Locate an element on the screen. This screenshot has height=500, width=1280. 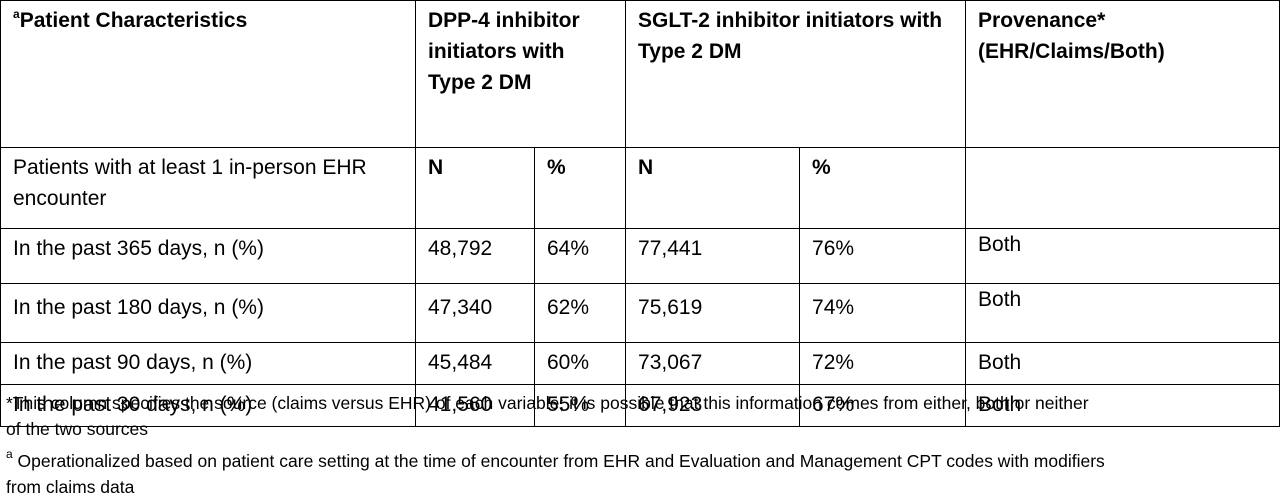
subheader-dpp4-pct: % is located at coordinates (580, 188).